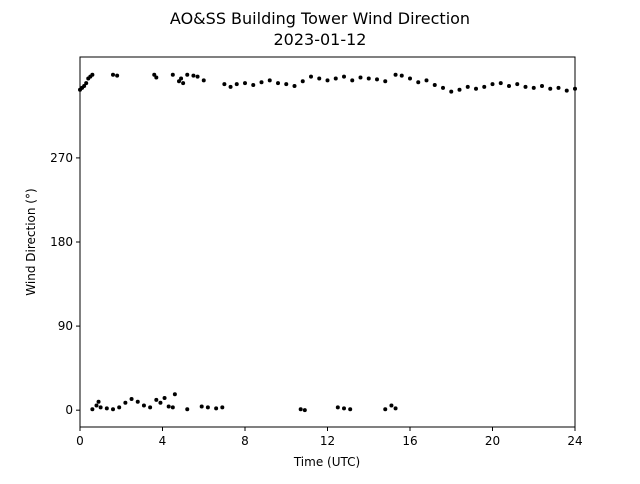 Image resolution: width=640 pixels, height=484 pixels. What do you see at coordinates (320, 39) in the screenshot?
I see `chart-subtitle: 2023-01-12` at bounding box center [320, 39].